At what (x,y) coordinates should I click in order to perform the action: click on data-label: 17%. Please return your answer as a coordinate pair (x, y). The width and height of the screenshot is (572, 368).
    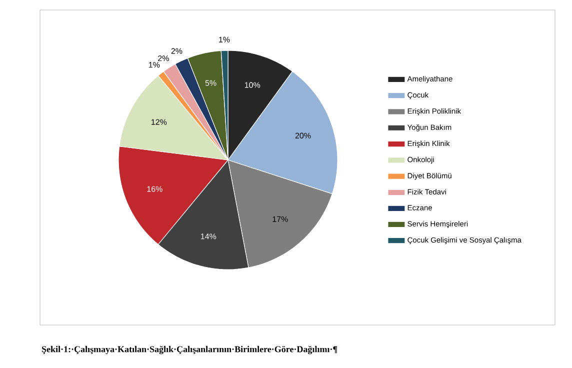
    Looking at the image, I should click on (280, 219).